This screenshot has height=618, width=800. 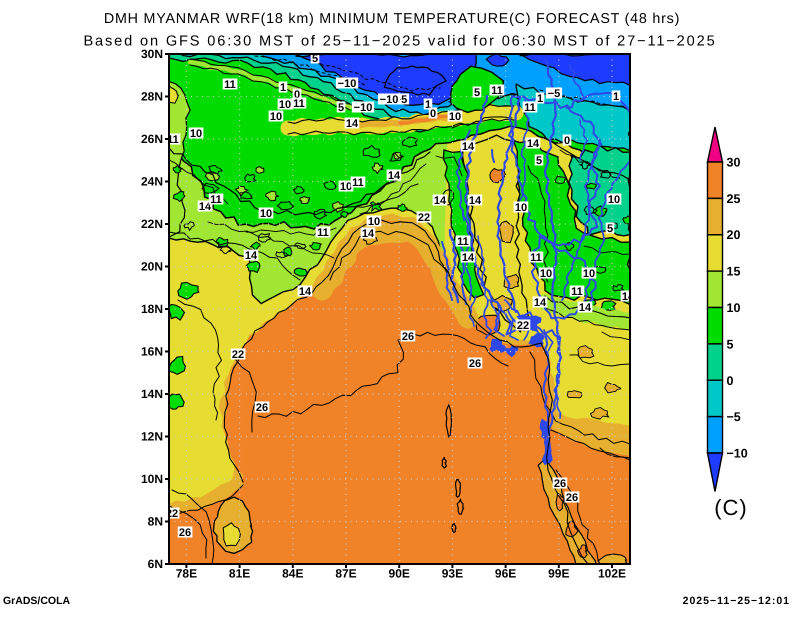 What do you see at coordinates (152, 54) in the screenshot?
I see `svg-text: 30N` at bounding box center [152, 54].